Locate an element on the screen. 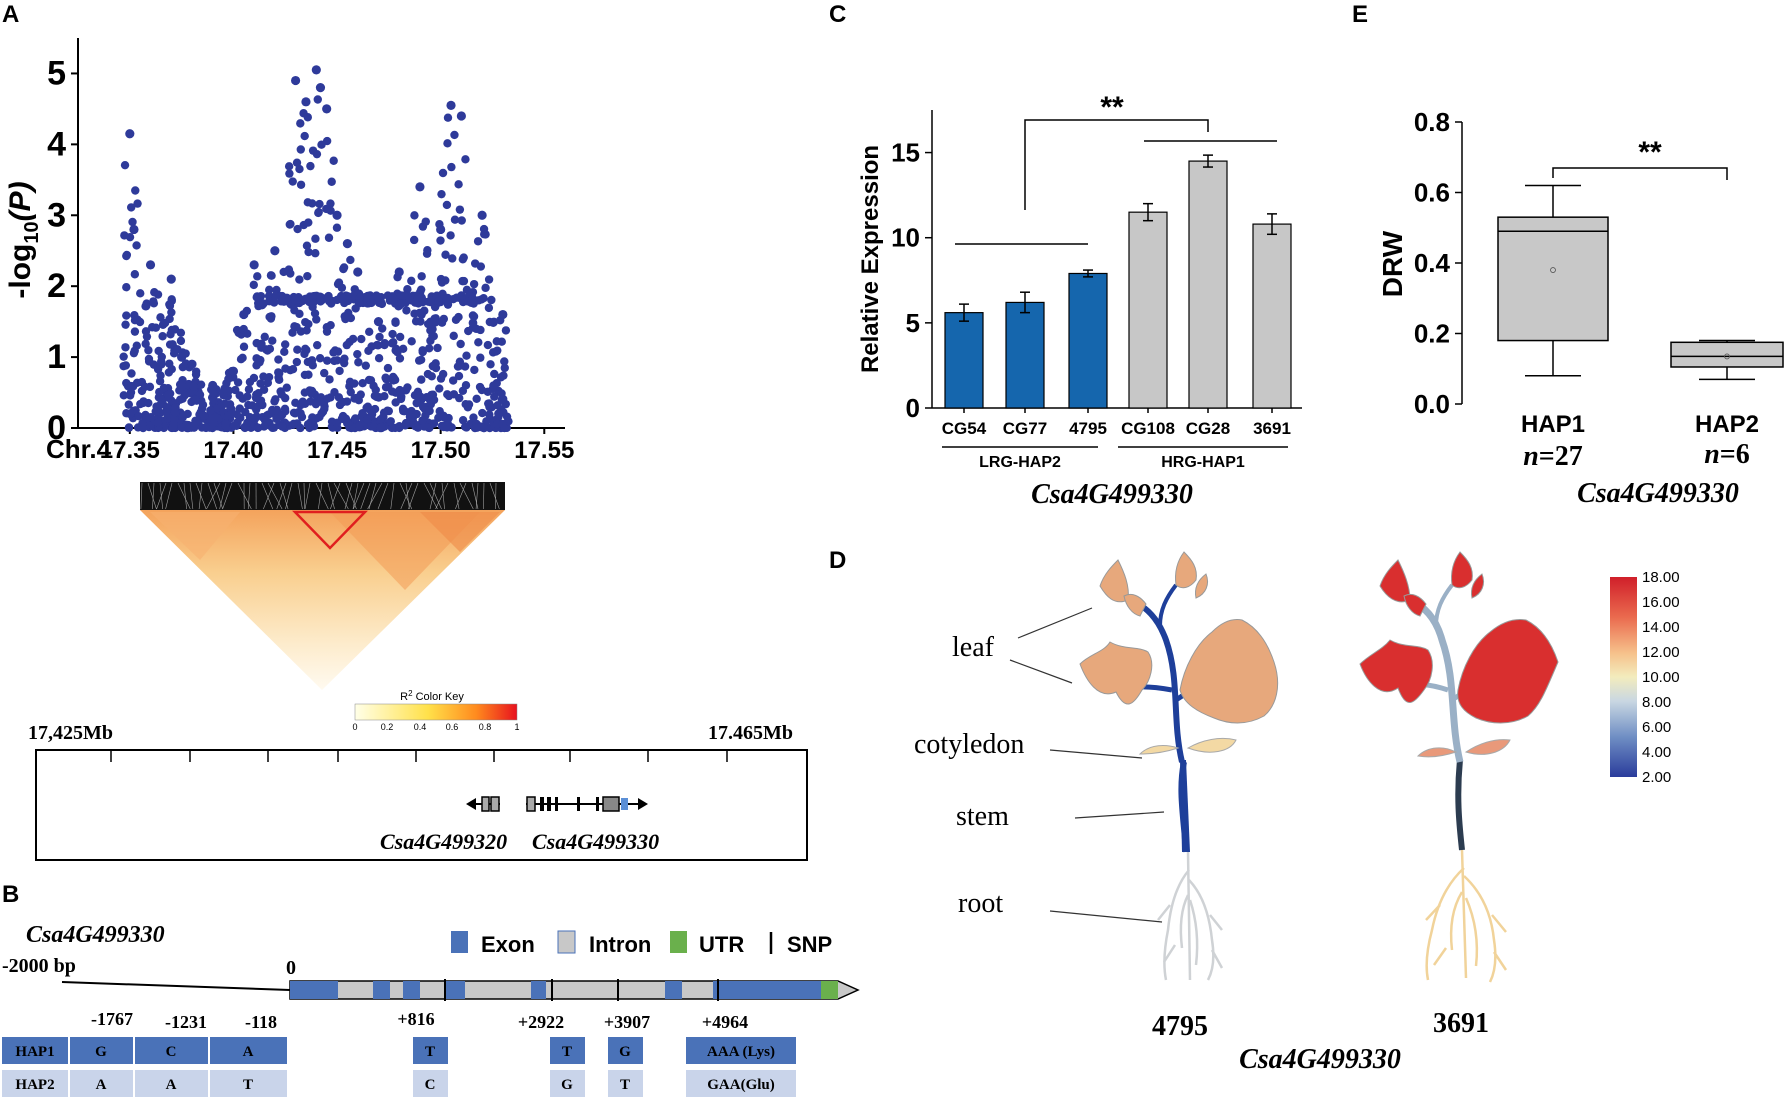 The width and height of the screenshot is (1786, 1101). colorbar is located at coordinates (1623, 677).